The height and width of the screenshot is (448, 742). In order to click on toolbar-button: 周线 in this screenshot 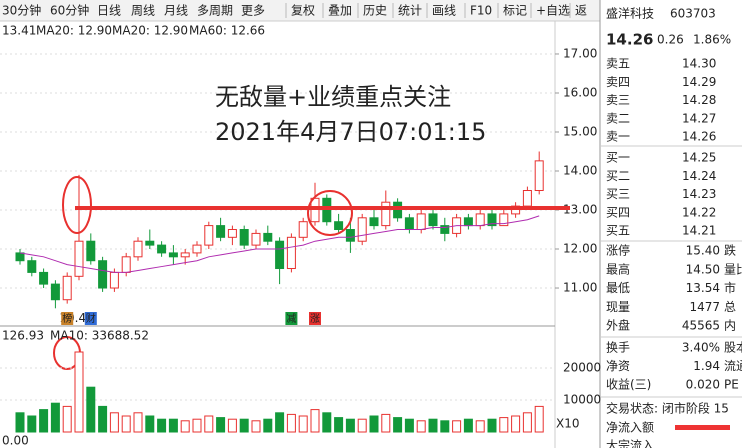, I will do `click(143, 11)`.